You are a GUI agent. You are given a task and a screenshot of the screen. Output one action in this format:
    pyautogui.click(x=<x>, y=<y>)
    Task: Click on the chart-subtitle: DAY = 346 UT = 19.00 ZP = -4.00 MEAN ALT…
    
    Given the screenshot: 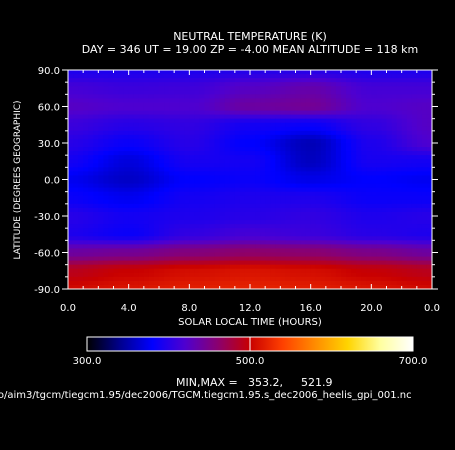 What is the action you would take?
    pyautogui.click(x=250, y=49)
    